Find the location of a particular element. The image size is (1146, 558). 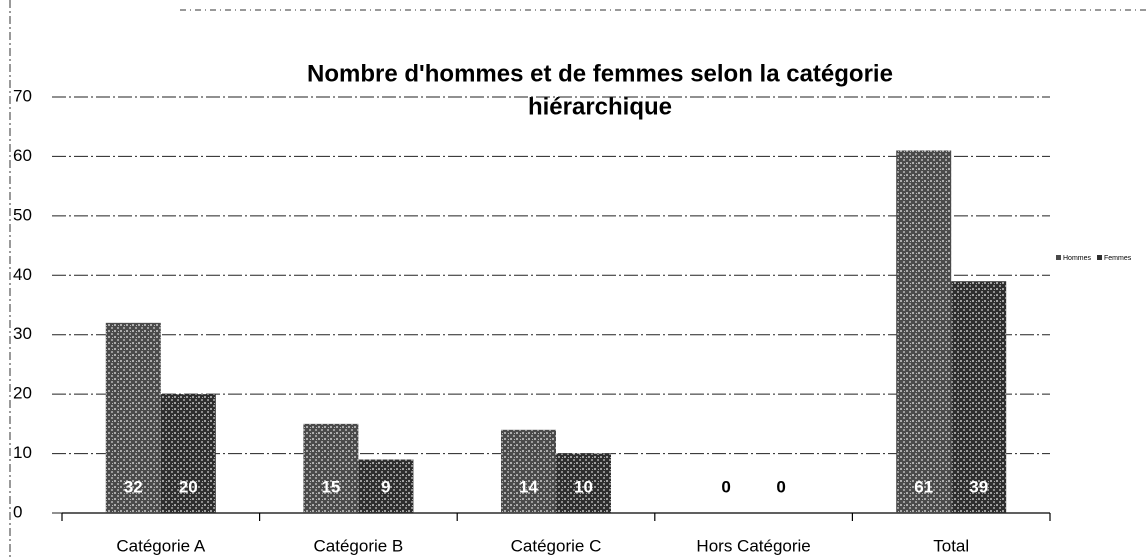

legend-label: Hommes is located at coordinates (1077, 258).